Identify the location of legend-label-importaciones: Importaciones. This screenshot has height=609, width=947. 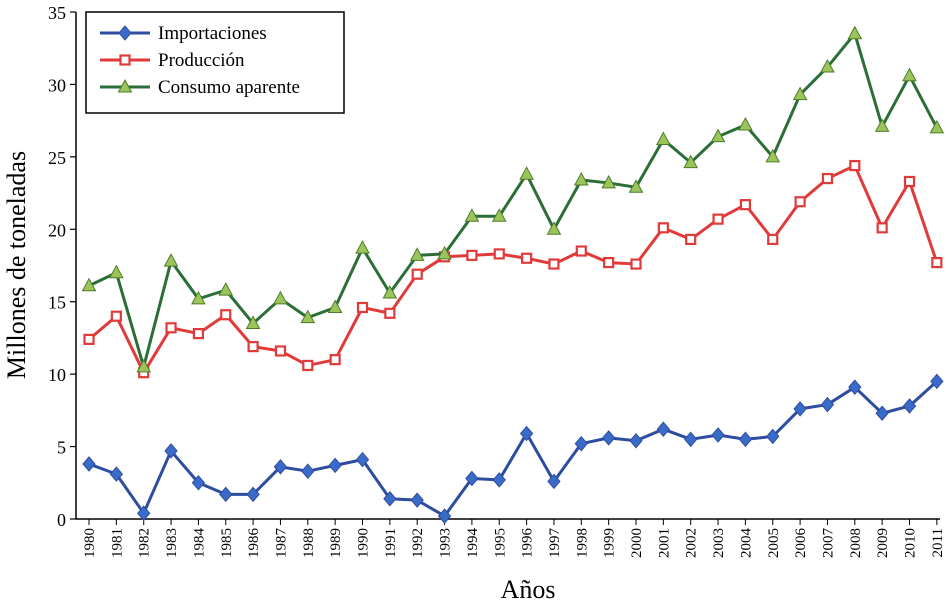
(212, 33).